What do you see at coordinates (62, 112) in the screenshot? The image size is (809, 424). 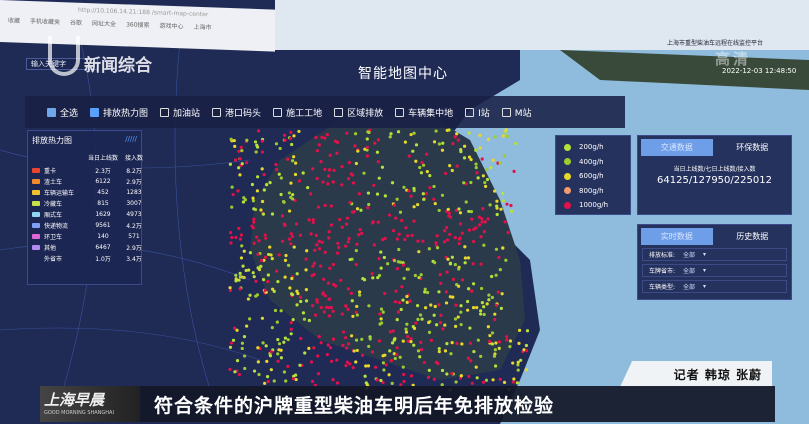 I see `layer-toggle: 全选` at bounding box center [62, 112].